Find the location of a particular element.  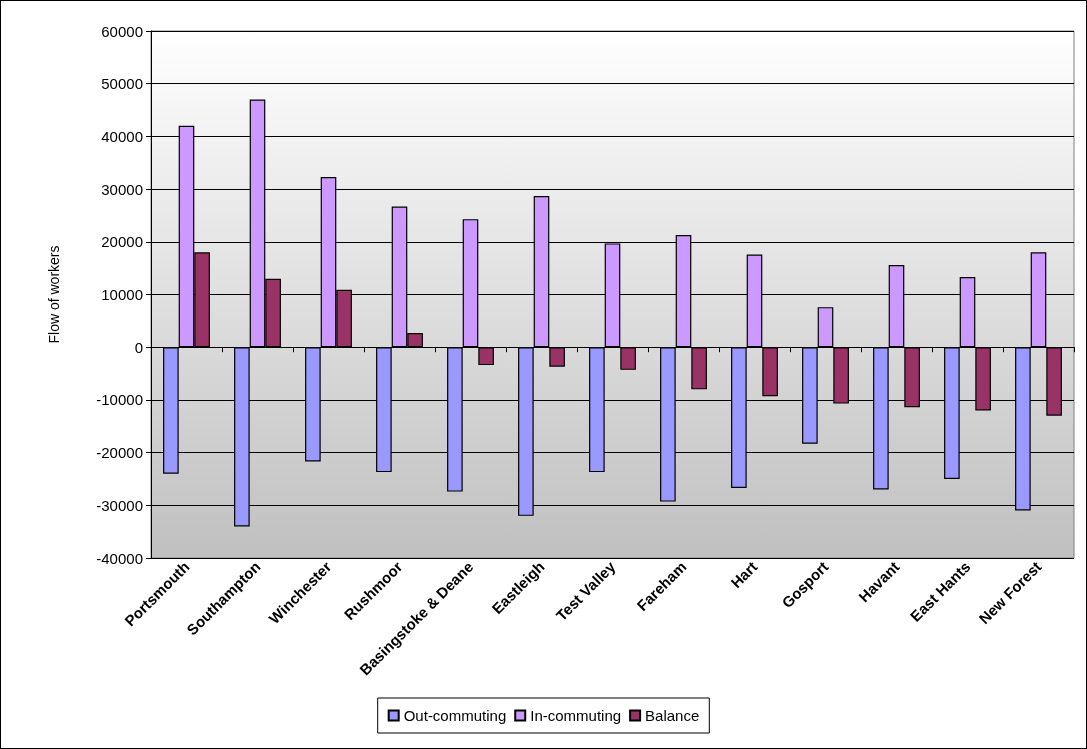

legend-label: Out-commuting is located at coordinates (455, 715).